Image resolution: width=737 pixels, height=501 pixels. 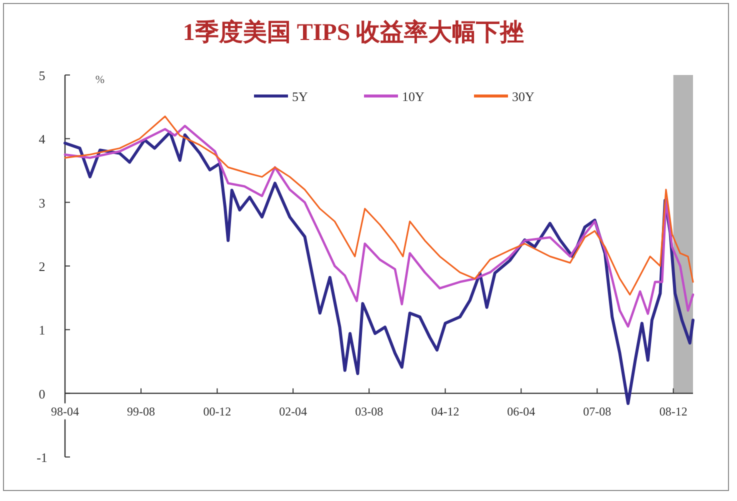 What do you see at coordinates (42, 266) in the screenshot?
I see `y-tick-label: 2` at bounding box center [42, 266].